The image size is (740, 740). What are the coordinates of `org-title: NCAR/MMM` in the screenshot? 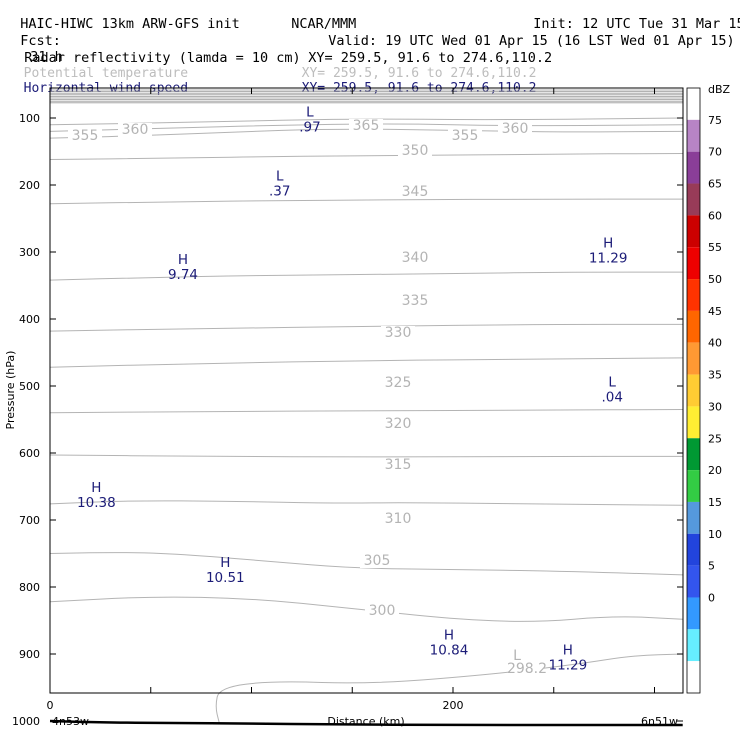 It's located at (315, 16).